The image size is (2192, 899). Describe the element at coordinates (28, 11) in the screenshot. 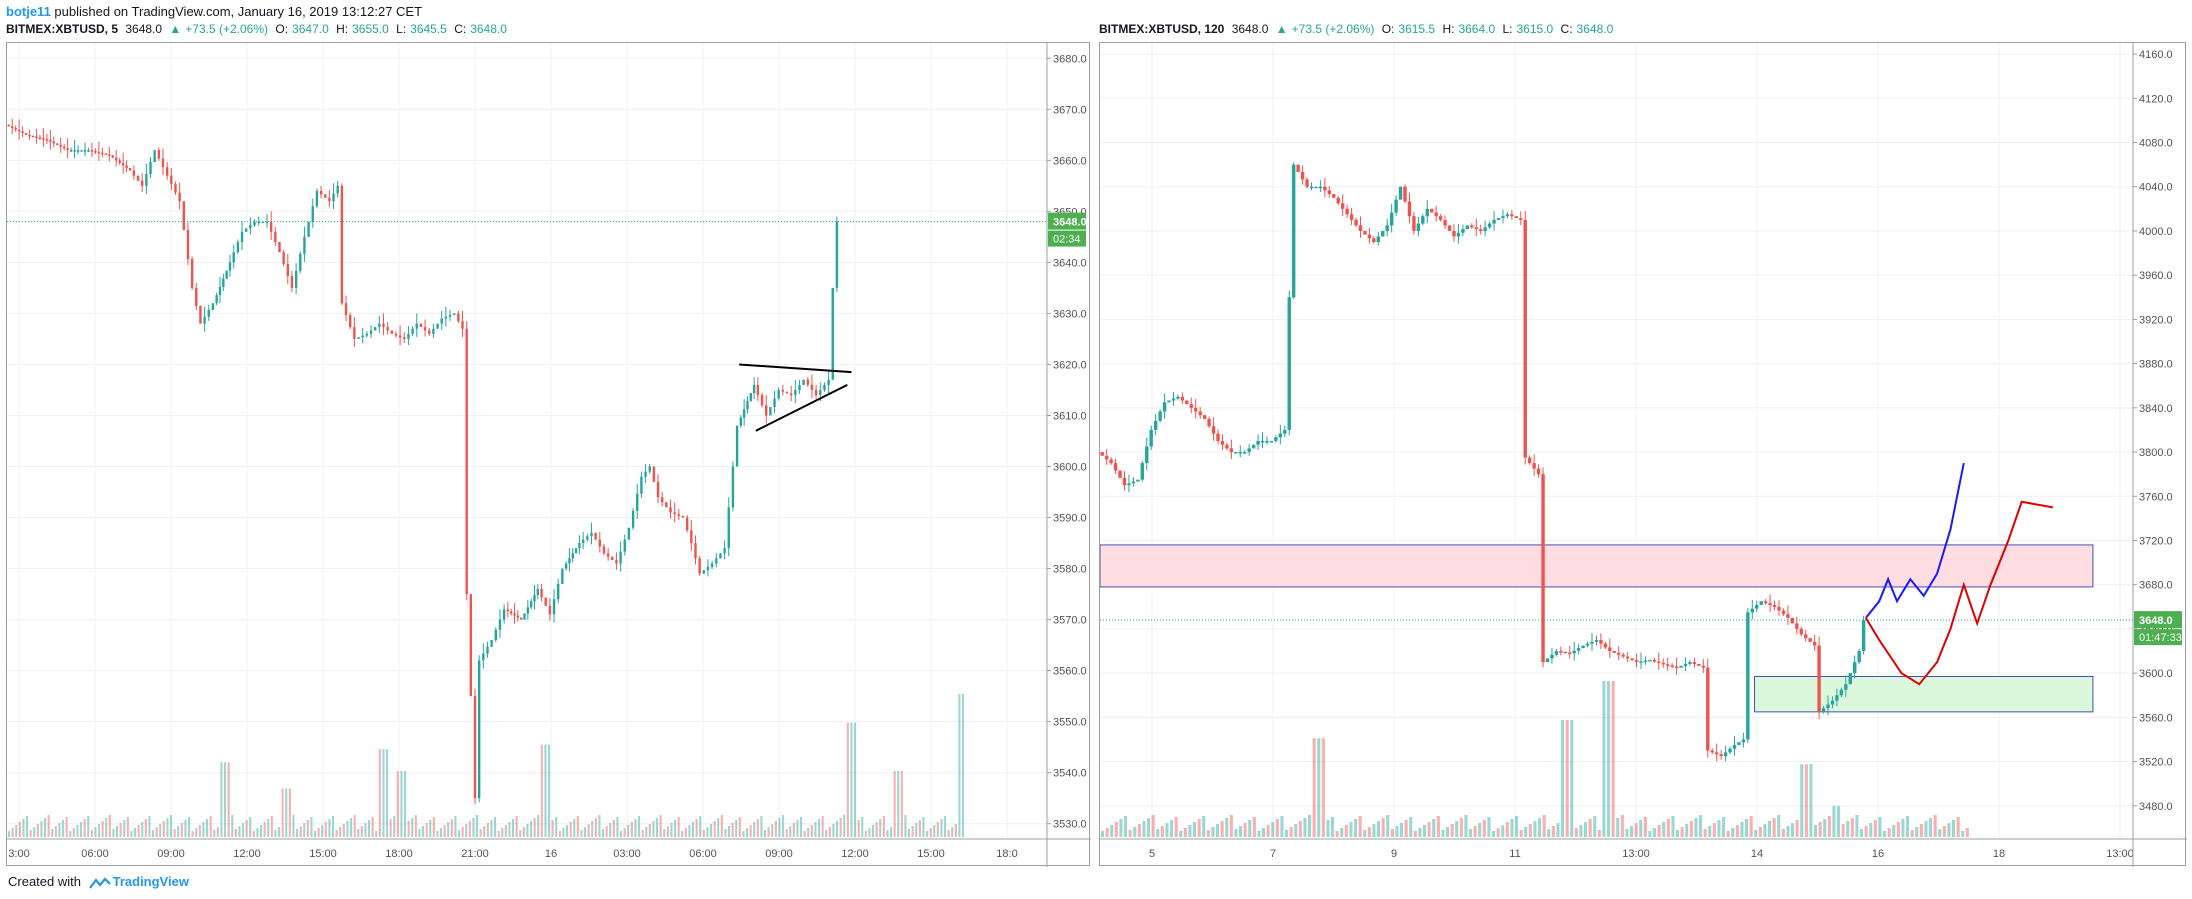

I see `author-link: botje11` at that location.